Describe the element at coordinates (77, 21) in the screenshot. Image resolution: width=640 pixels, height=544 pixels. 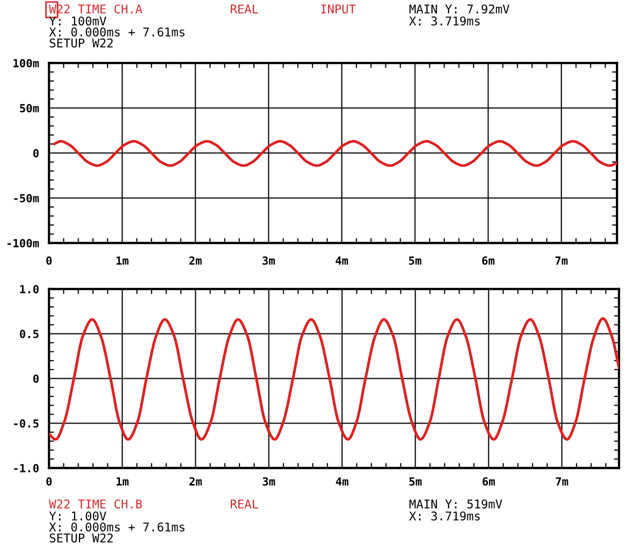
I see `text: Y: 100mV` at that location.